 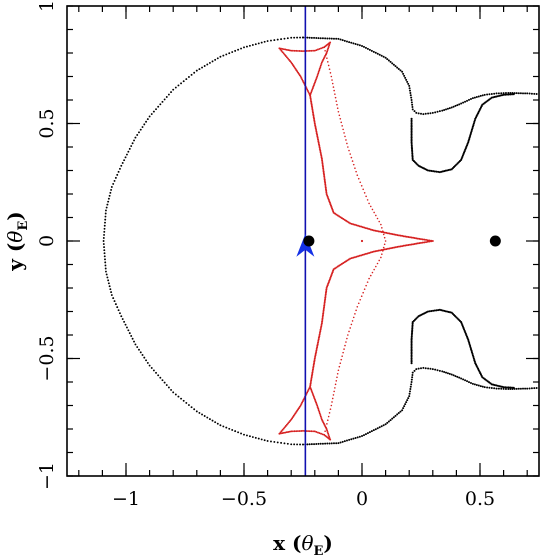 I want to click on critical-curve-right-lower, so click(x=420, y=406).